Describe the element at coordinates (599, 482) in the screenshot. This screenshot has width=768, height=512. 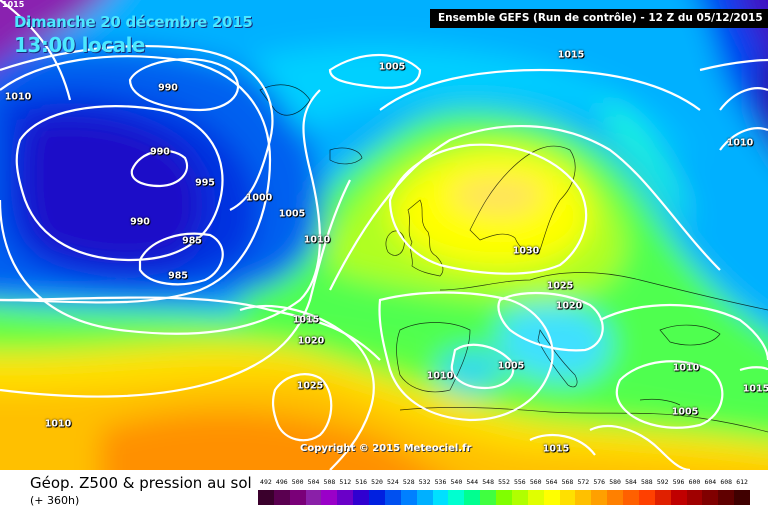
I see `scale-tick-label: 576` at that location.